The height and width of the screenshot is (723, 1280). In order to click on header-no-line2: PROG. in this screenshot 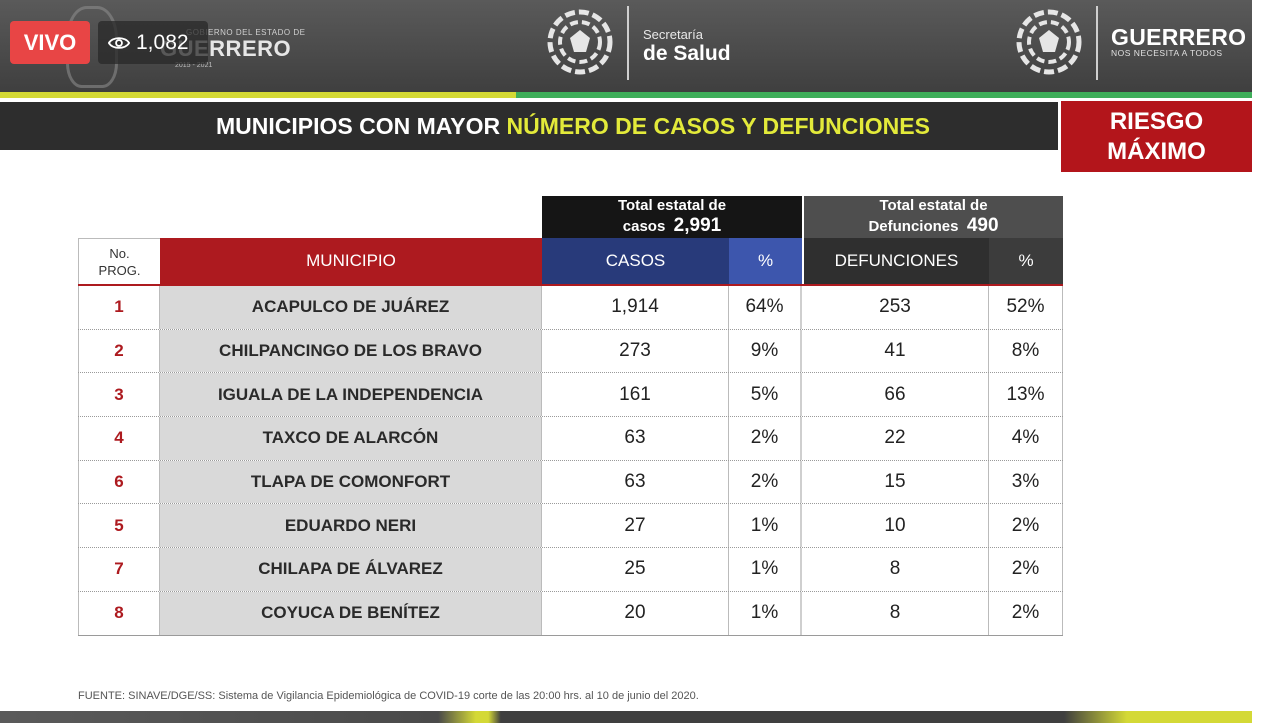, I will do `click(119, 270)`.